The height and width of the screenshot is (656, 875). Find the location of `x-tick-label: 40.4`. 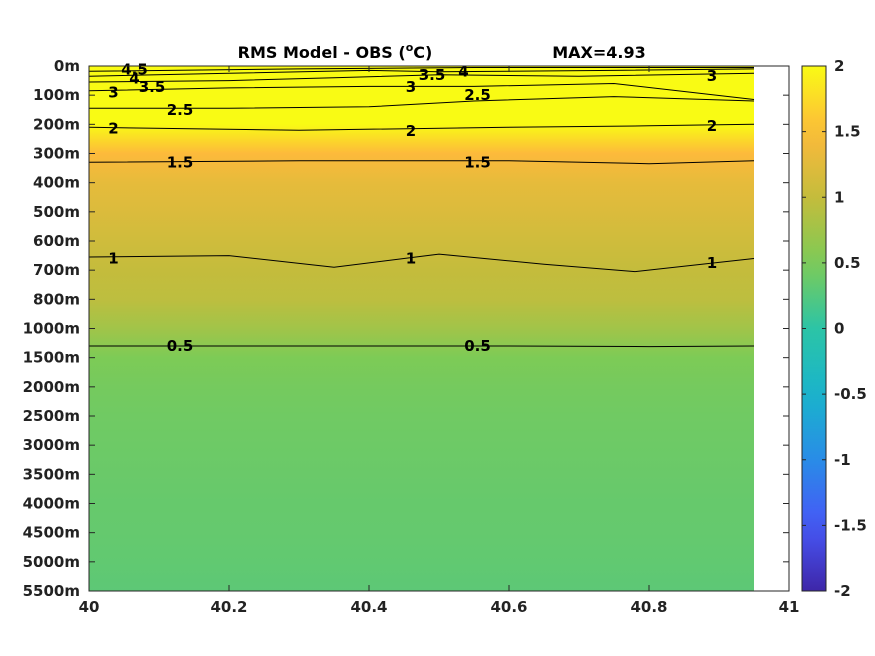

x-tick-label: 40.4 is located at coordinates (368, 607).